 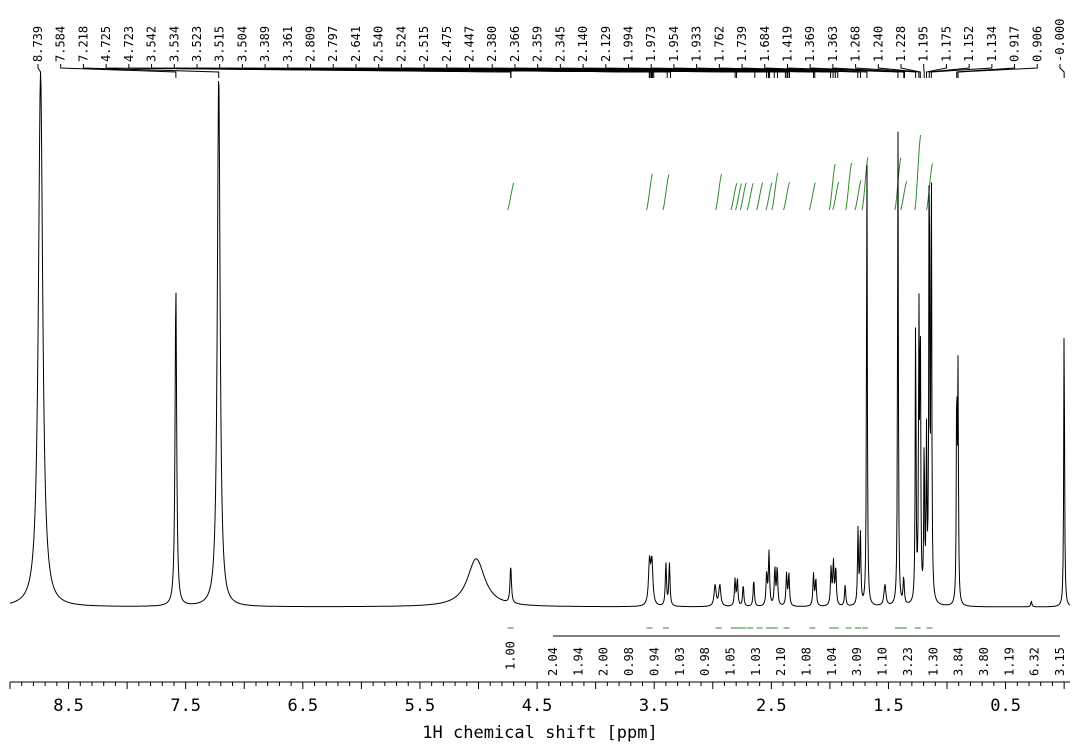 I want to click on peak-label: 2.540, so click(x=379, y=44).